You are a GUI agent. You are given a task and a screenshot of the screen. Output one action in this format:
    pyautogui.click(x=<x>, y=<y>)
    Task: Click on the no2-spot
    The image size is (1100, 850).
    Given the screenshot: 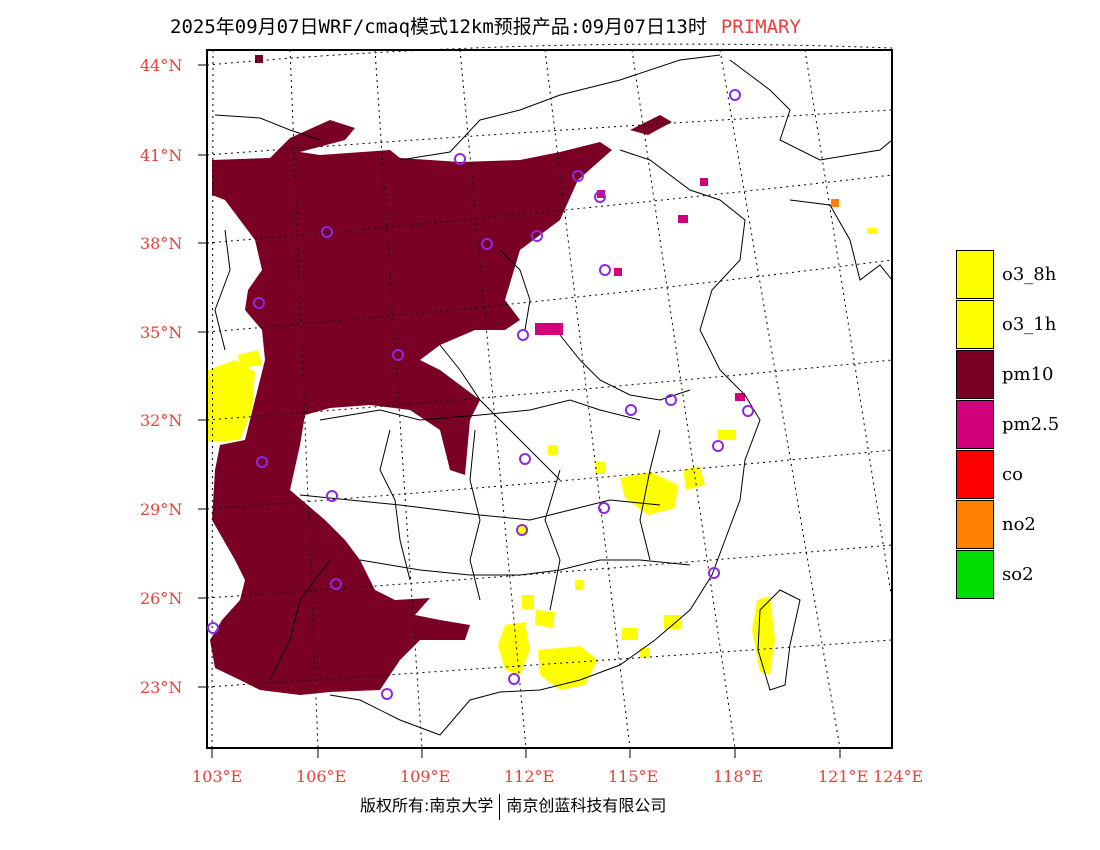 What is the action you would take?
    pyautogui.click(x=835, y=203)
    